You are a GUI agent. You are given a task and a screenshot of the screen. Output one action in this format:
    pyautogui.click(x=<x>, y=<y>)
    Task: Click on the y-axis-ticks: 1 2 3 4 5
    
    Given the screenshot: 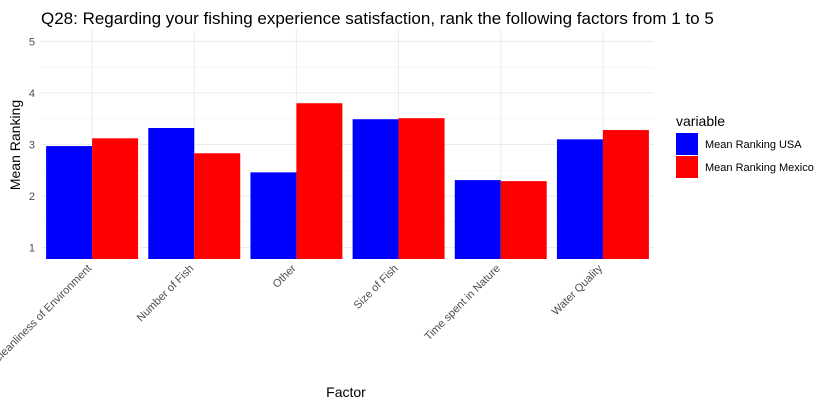 What is the action you would take?
    pyautogui.click(x=32, y=145)
    